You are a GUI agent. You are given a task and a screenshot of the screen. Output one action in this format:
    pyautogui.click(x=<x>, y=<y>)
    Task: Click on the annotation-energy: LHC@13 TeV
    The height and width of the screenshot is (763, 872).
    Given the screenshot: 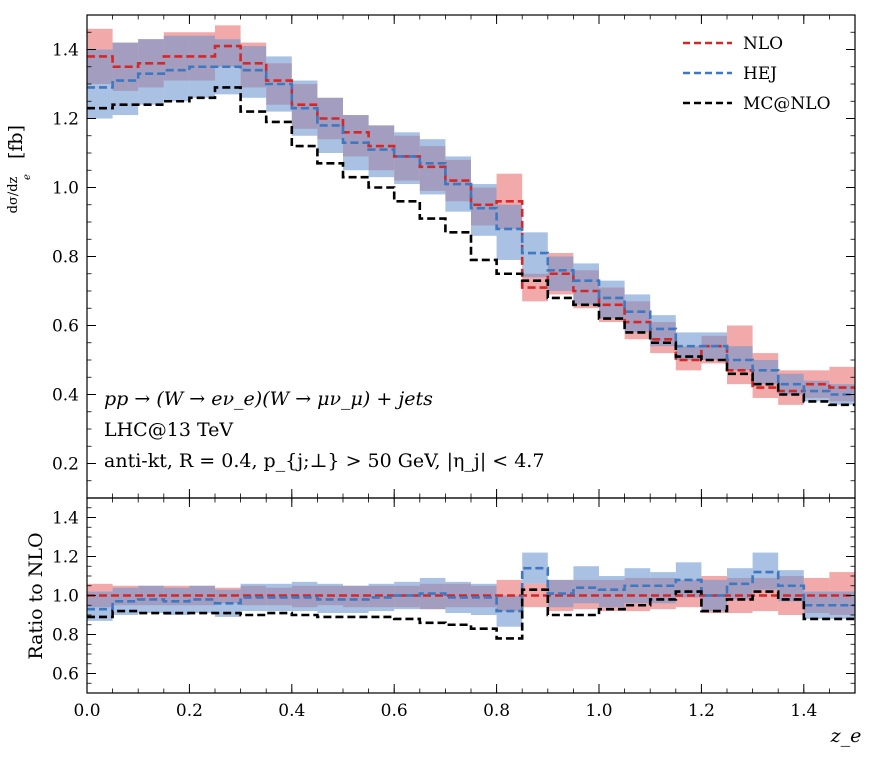 What is the action you would take?
    pyautogui.click(x=168, y=430)
    